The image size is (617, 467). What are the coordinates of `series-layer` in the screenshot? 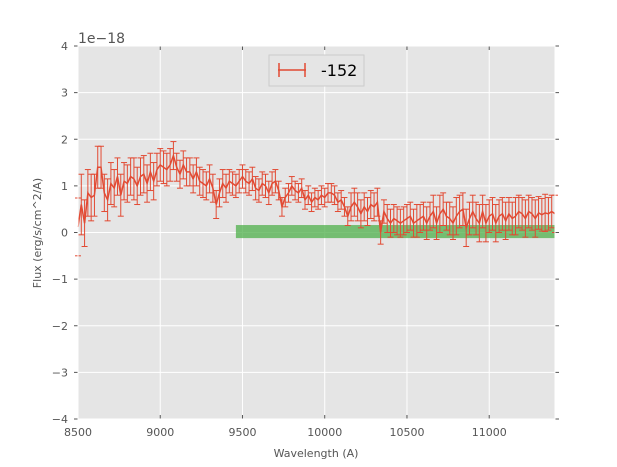 It's located at (316, 193).